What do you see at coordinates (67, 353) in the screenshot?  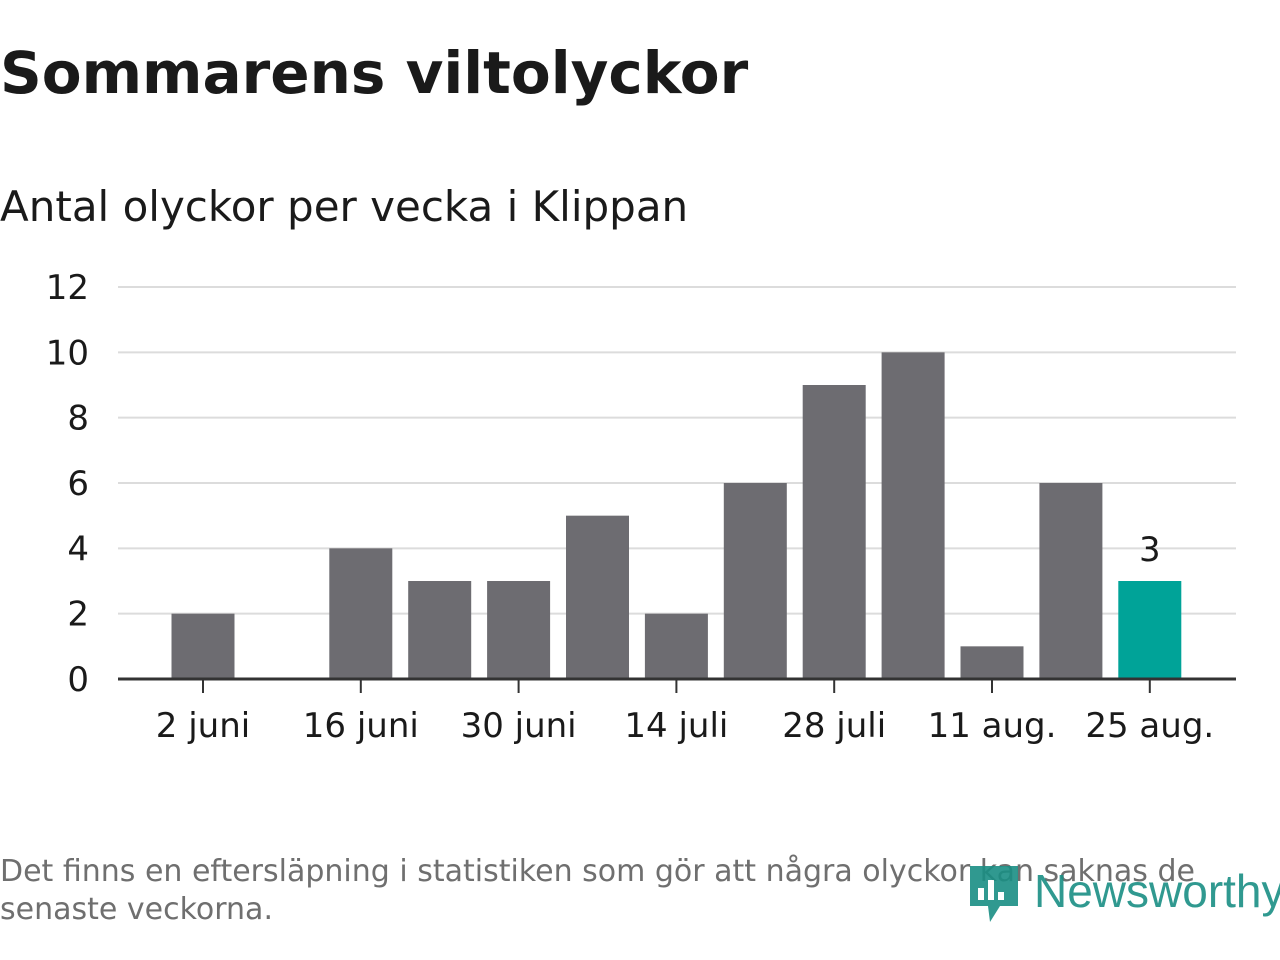 I see `y-tick-label: 10` at bounding box center [67, 353].